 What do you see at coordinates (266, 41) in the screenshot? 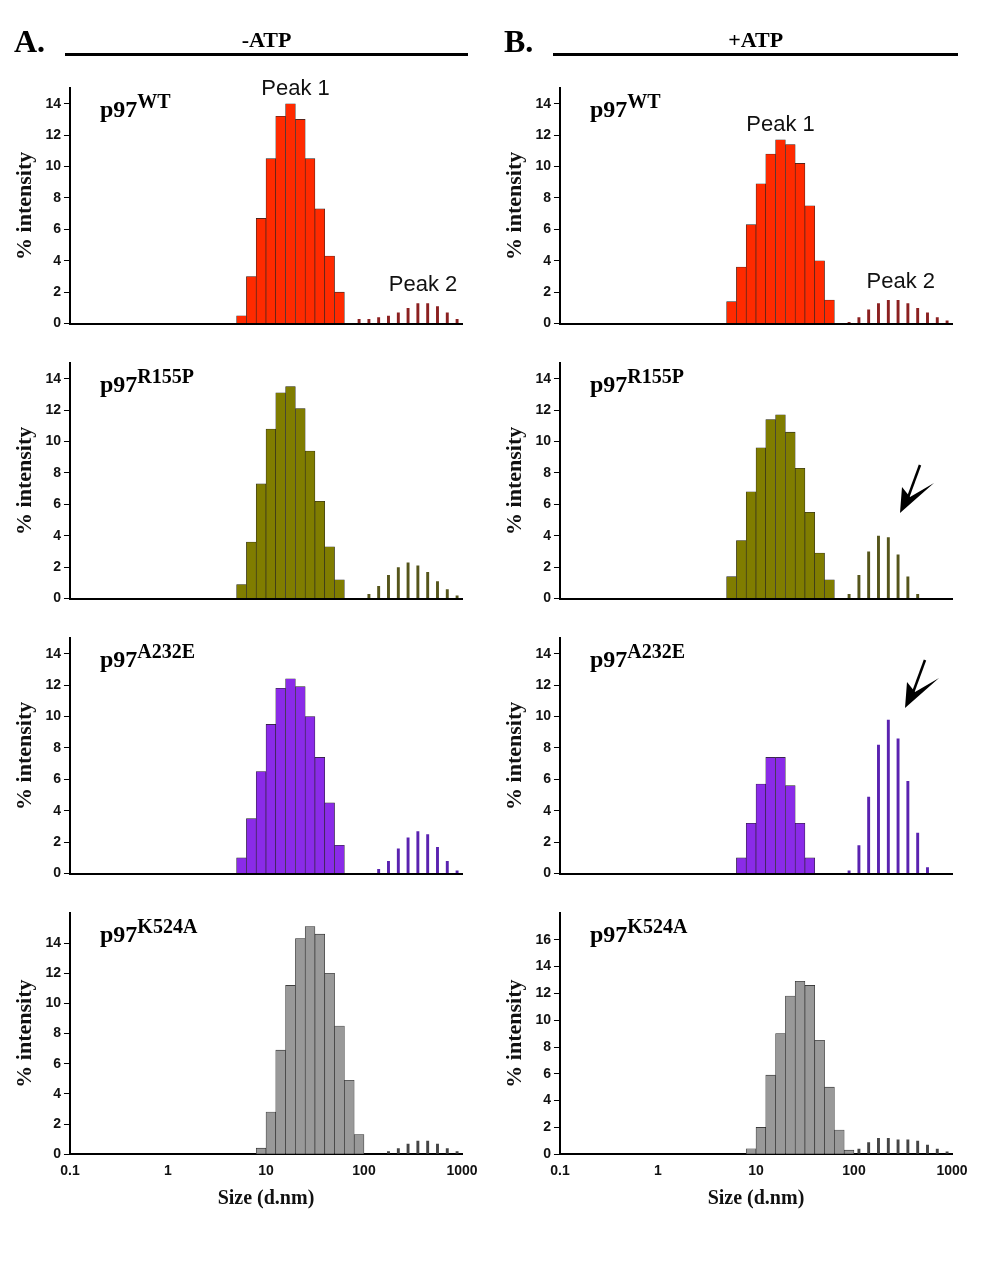
I see `text: -ATP` at bounding box center [266, 41].